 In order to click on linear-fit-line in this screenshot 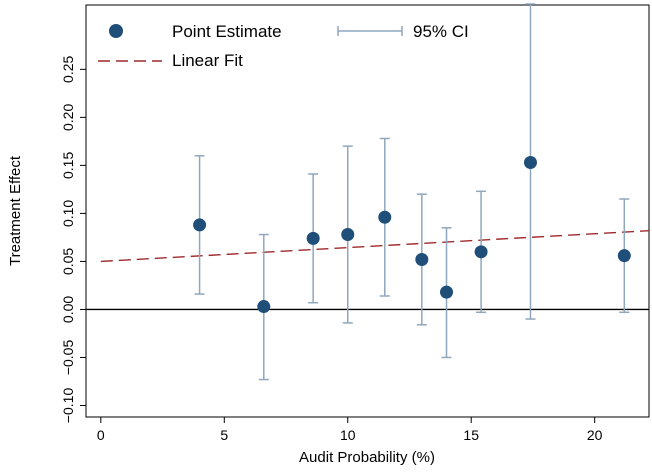, I will do `click(375, 246)`.